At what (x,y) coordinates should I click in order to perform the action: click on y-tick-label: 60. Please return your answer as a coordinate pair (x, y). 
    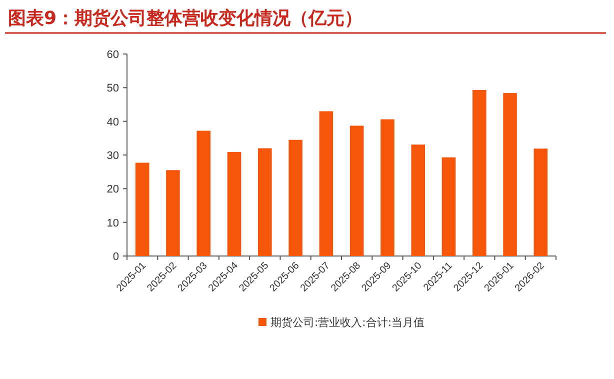
    Looking at the image, I should click on (112, 55).